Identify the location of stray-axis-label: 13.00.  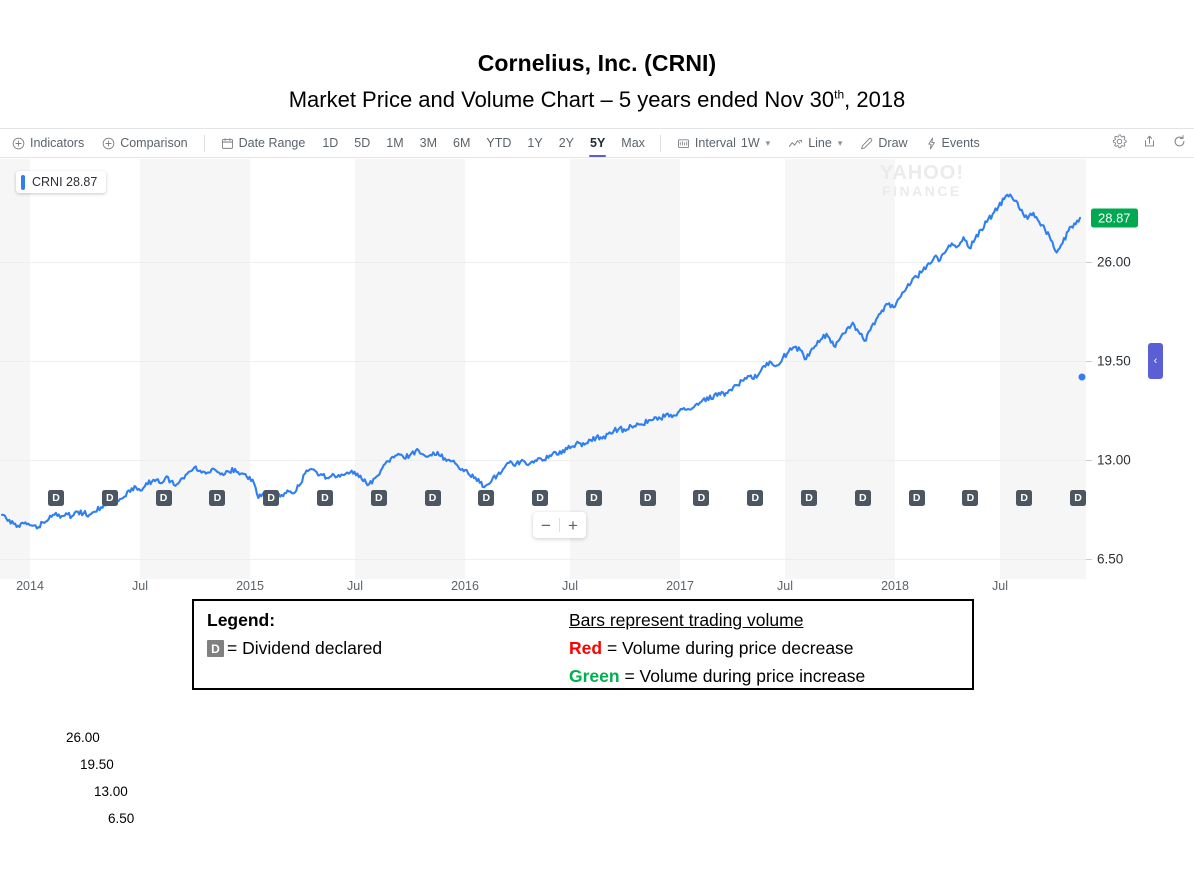
(111, 791).